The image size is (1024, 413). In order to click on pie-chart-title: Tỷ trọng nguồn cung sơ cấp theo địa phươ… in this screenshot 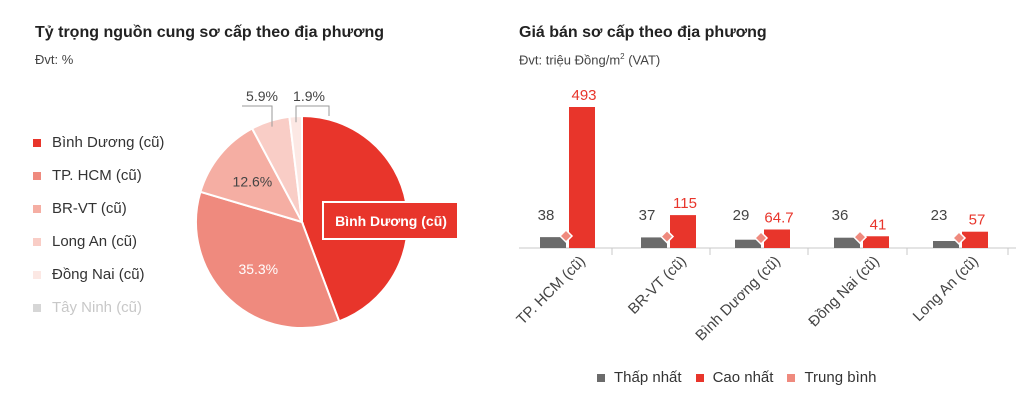, I will do `click(209, 32)`.